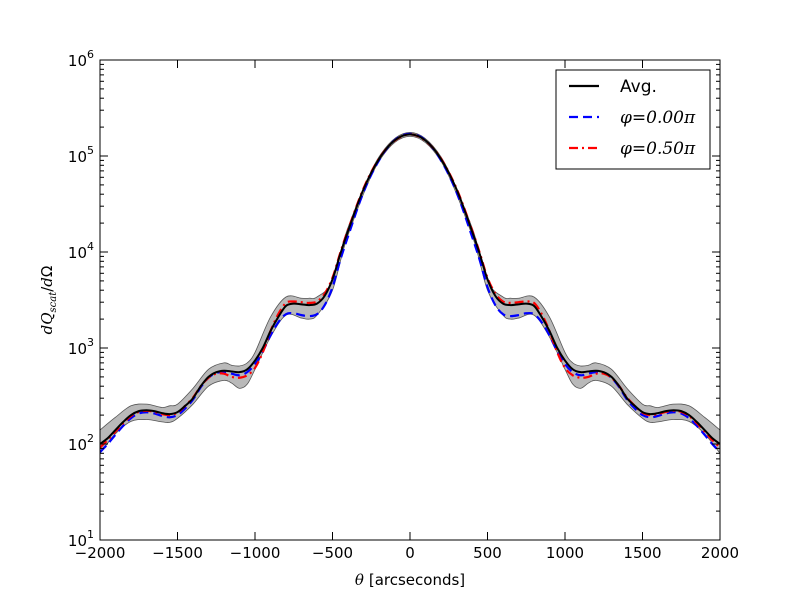 The image size is (800, 600). I want to click on x-tick-label: −2000, so click(100, 553).